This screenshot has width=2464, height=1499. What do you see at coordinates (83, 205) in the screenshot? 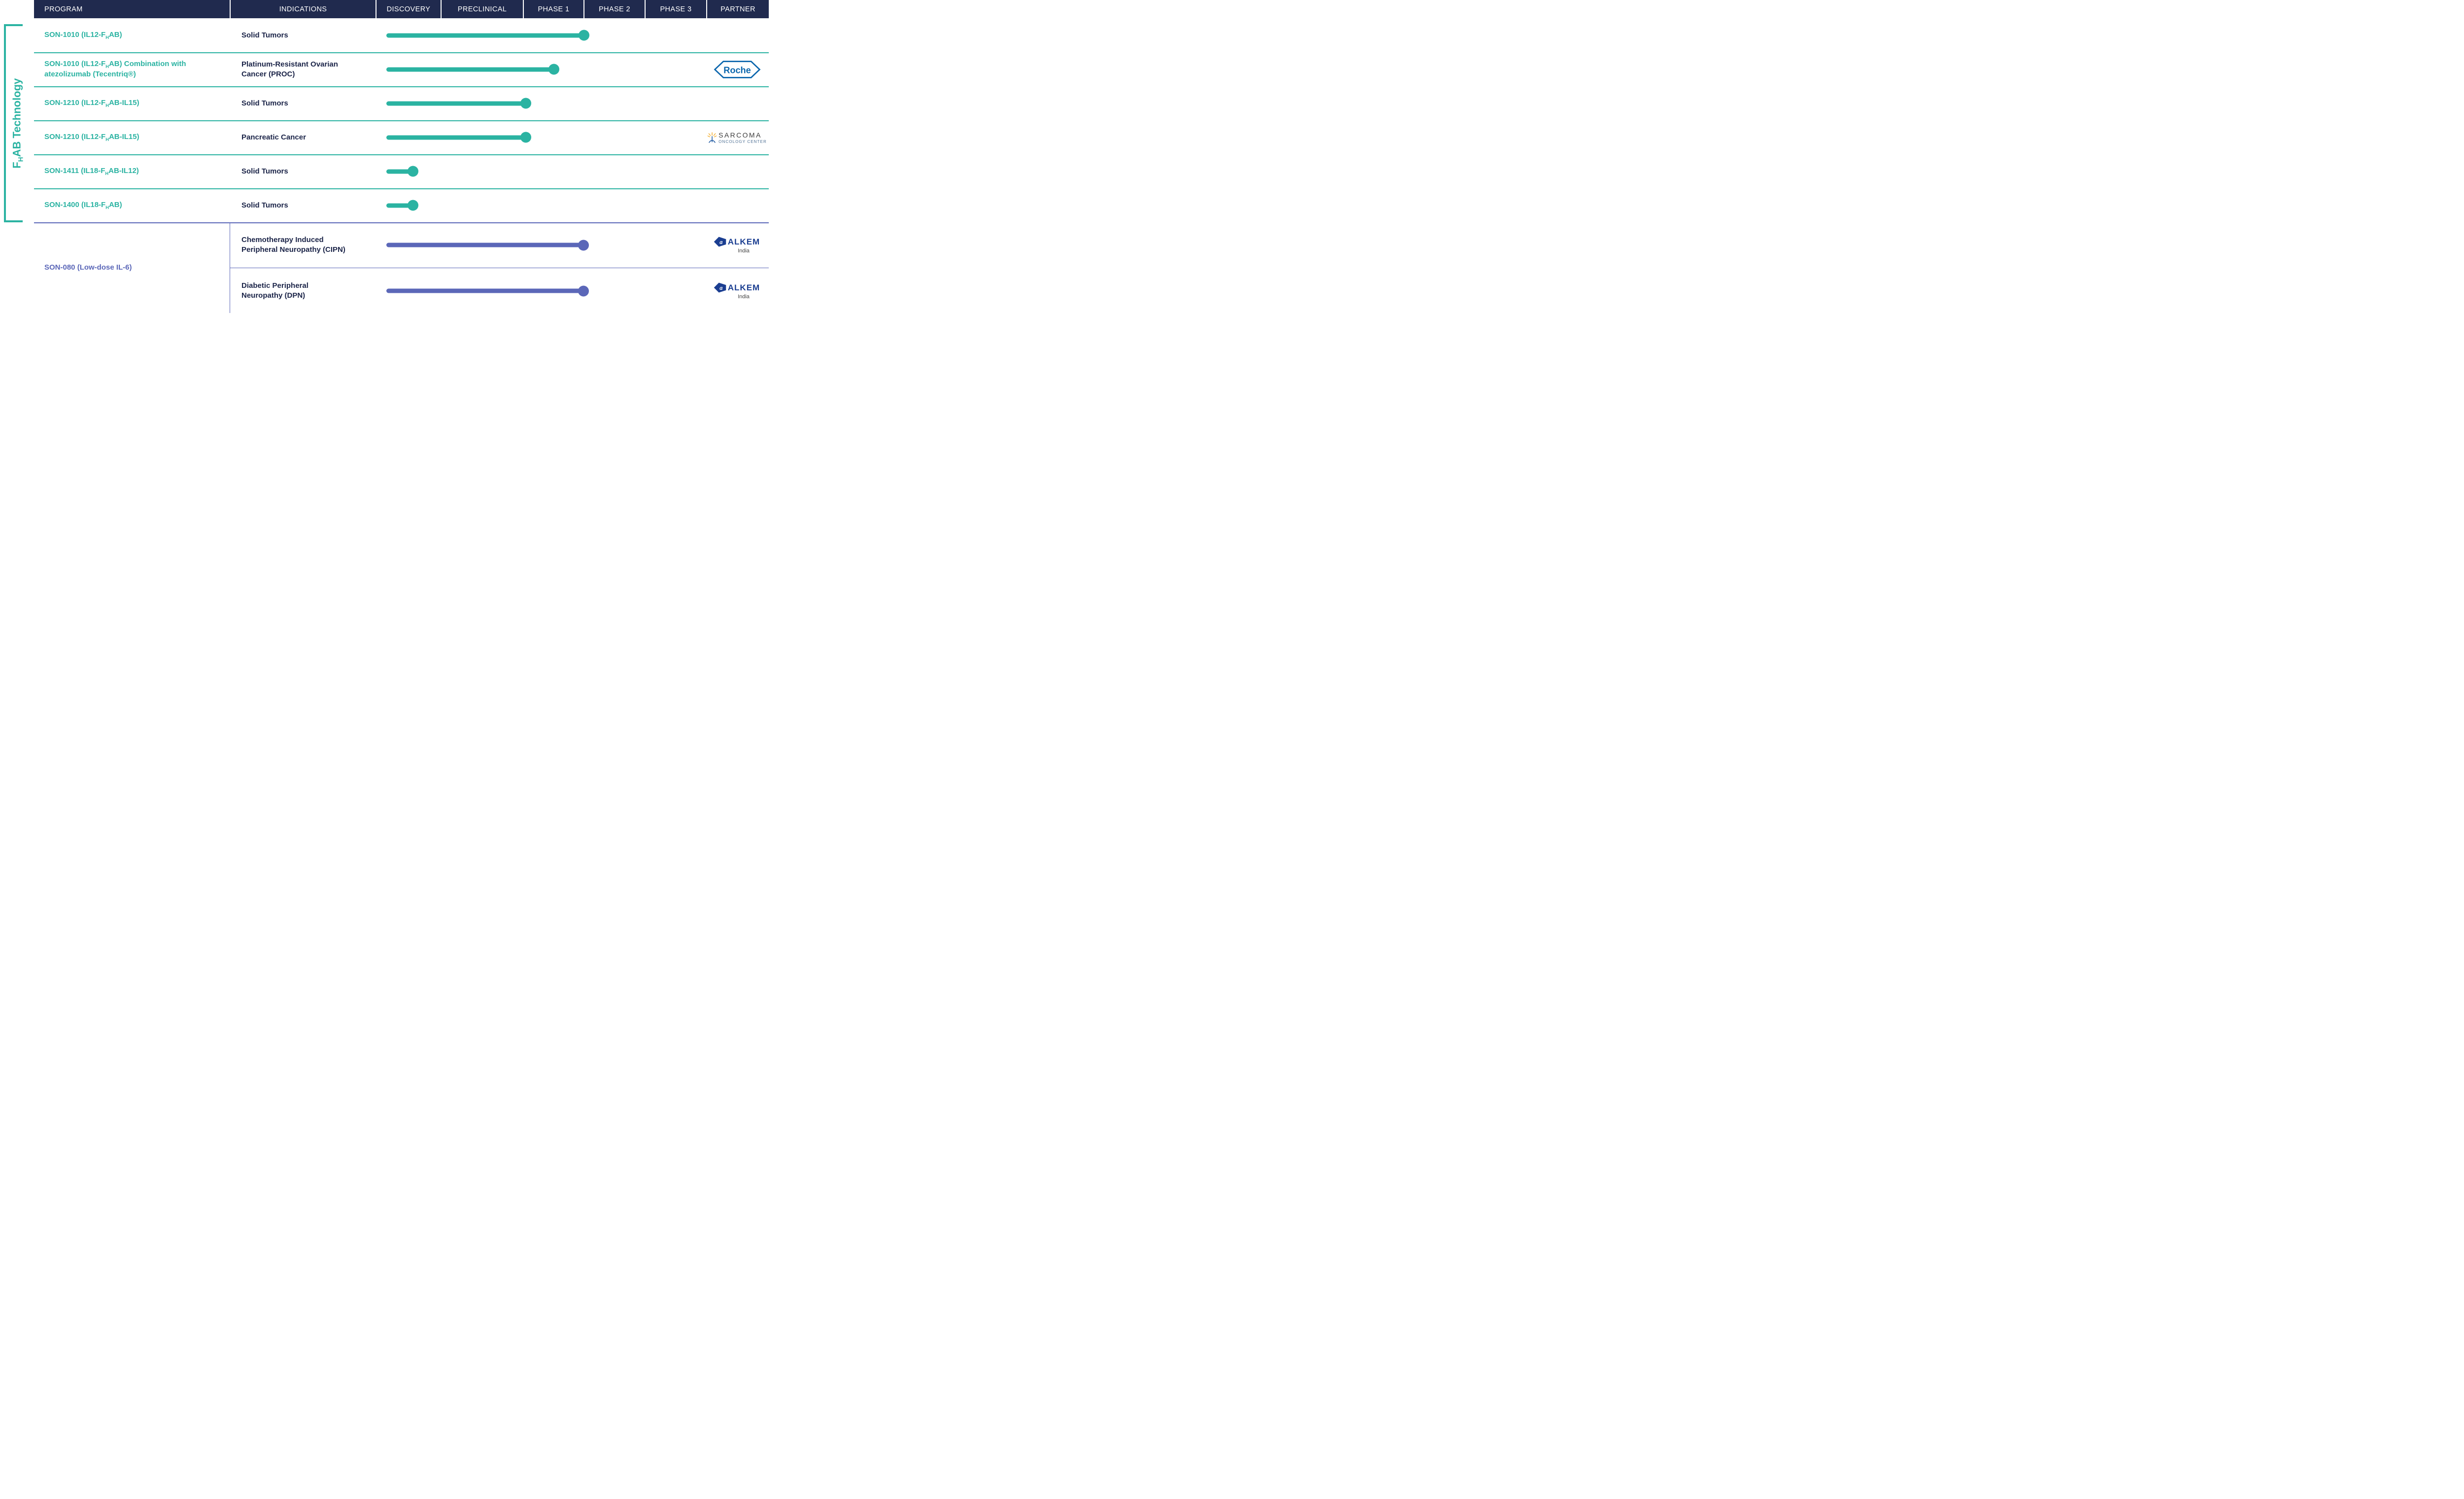
I see `program-name: SON-1400 (IL18-FHAB)` at bounding box center [83, 205].